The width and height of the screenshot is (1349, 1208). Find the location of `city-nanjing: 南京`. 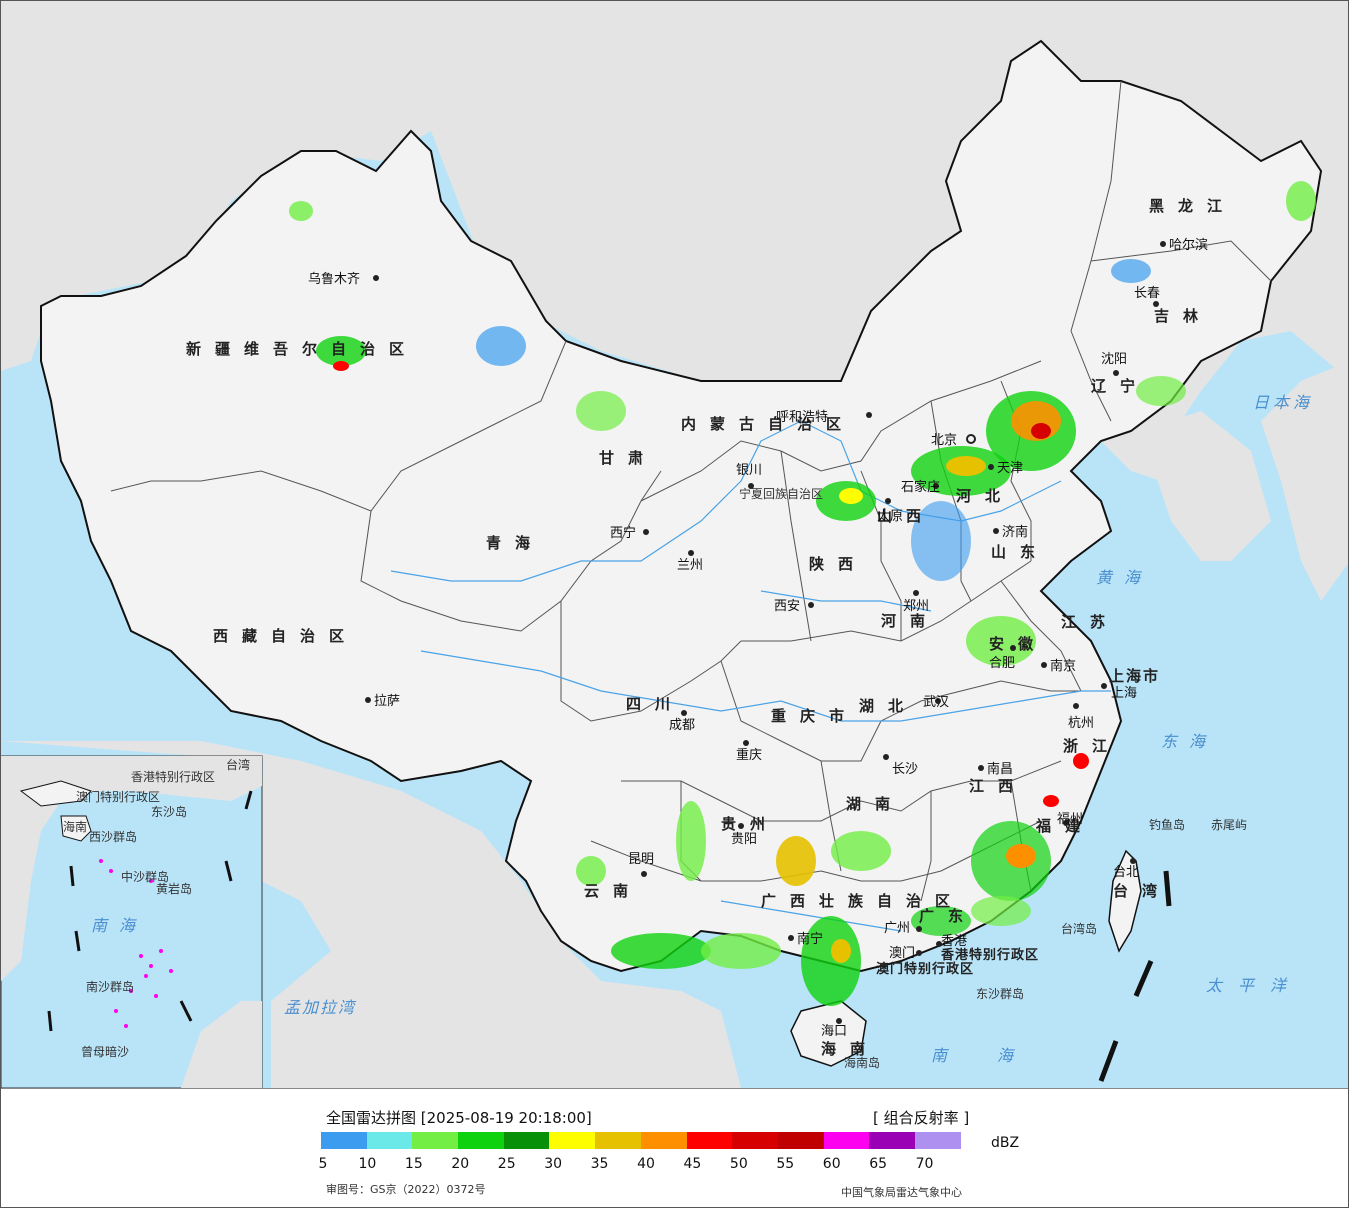

city-nanjing: 南京 is located at coordinates (1063, 666).